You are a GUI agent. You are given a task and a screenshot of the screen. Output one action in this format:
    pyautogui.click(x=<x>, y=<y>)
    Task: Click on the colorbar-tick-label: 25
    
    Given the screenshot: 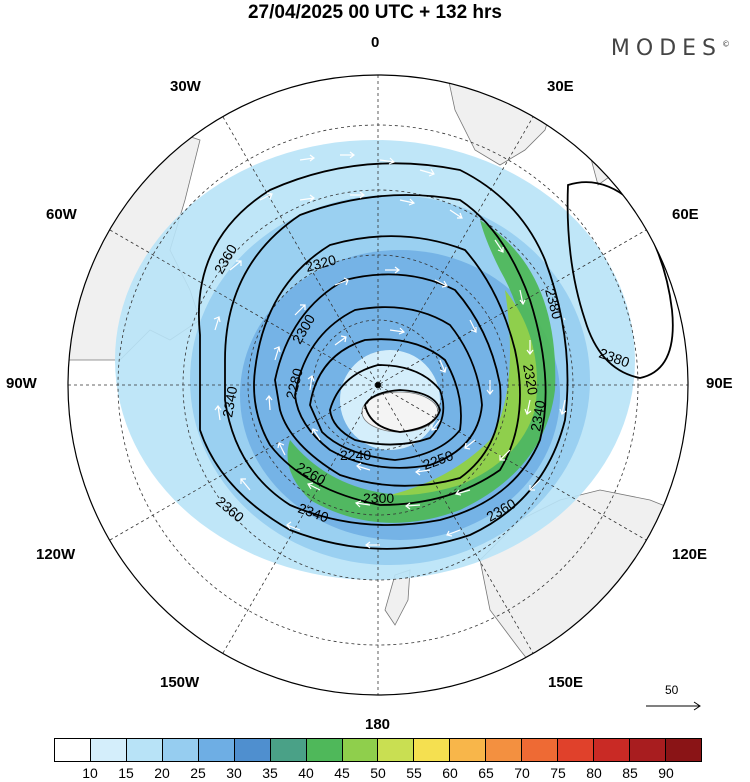 What is the action you would take?
    pyautogui.click(x=198, y=773)
    